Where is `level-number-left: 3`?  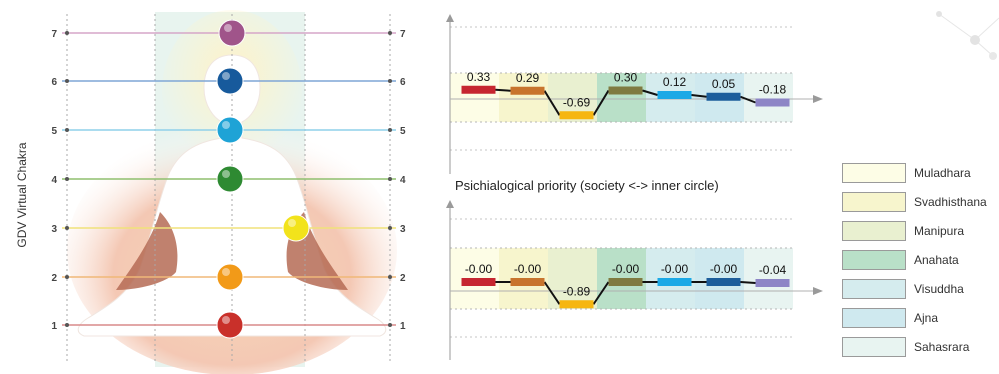
level-number-left: 3 is located at coordinates (54, 229).